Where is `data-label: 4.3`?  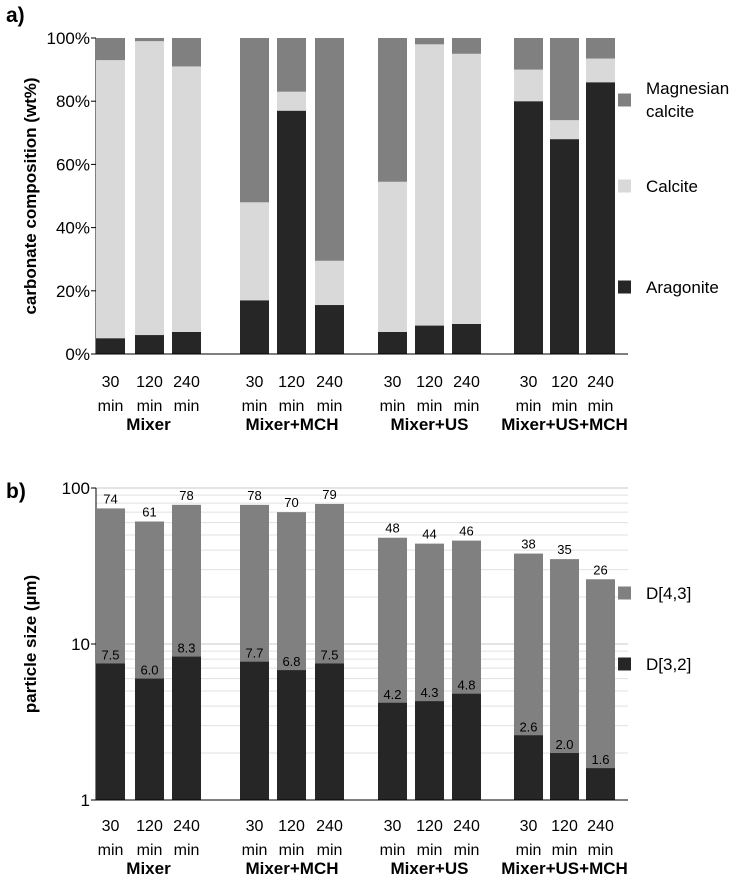
data-label: 4.3 is located at coordinates (429, 692).